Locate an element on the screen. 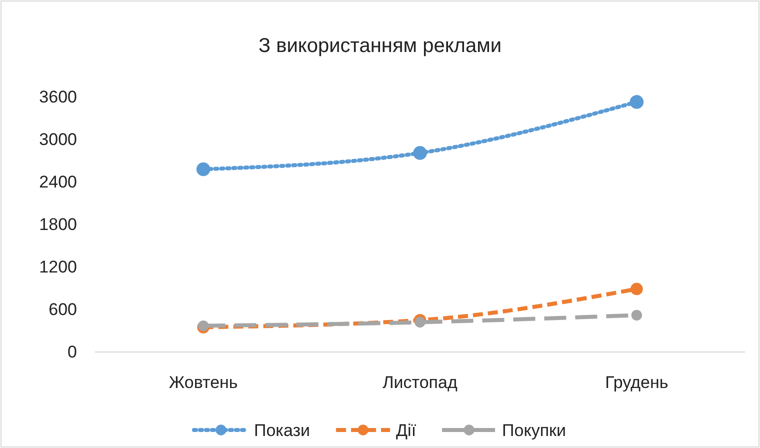  y-tick-label: 0 is located at coordinates (72, 352).